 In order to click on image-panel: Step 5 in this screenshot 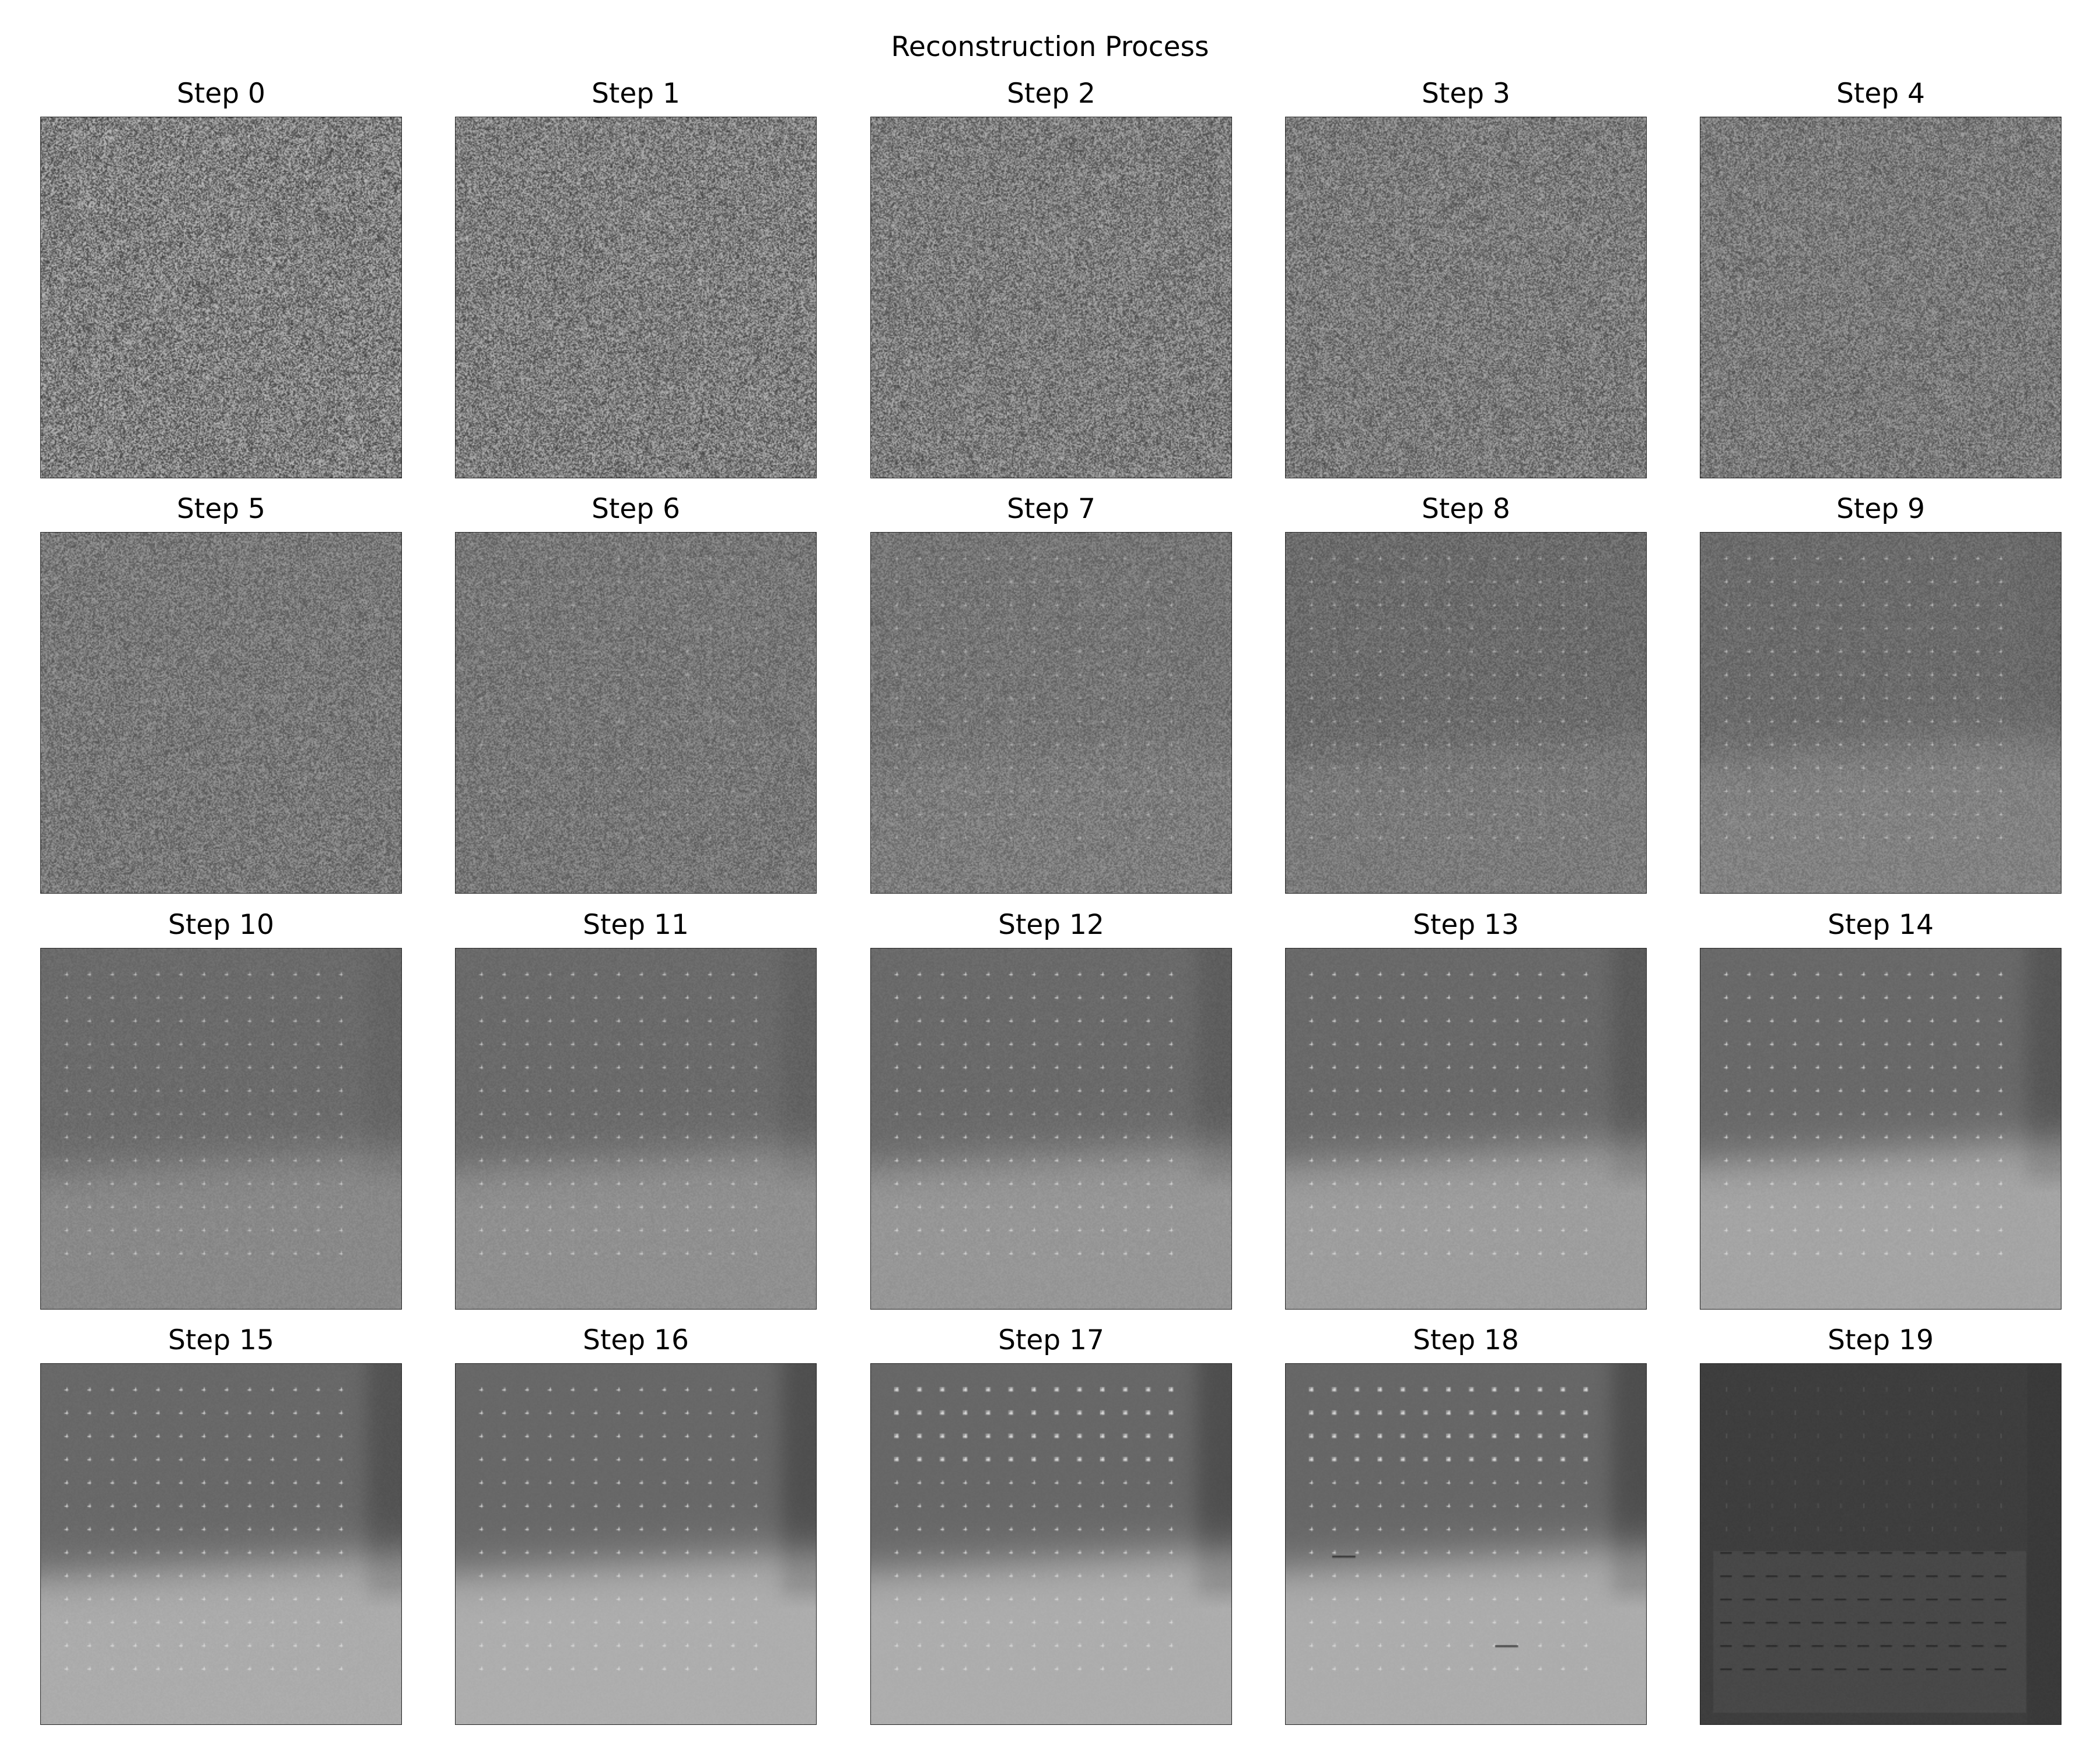, I will do `click(221, 694)`.